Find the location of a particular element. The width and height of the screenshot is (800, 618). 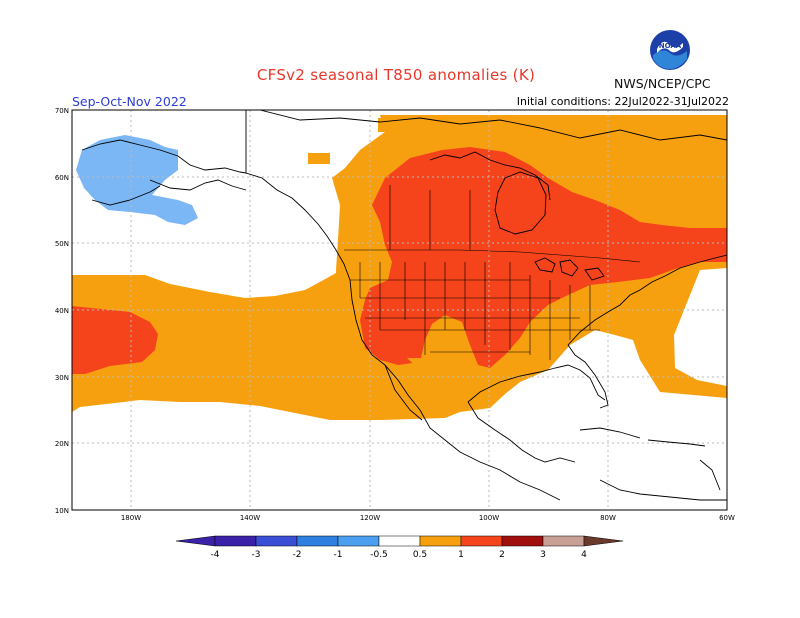

lat-label-10n: 10N is located at coordinates (62, 511).